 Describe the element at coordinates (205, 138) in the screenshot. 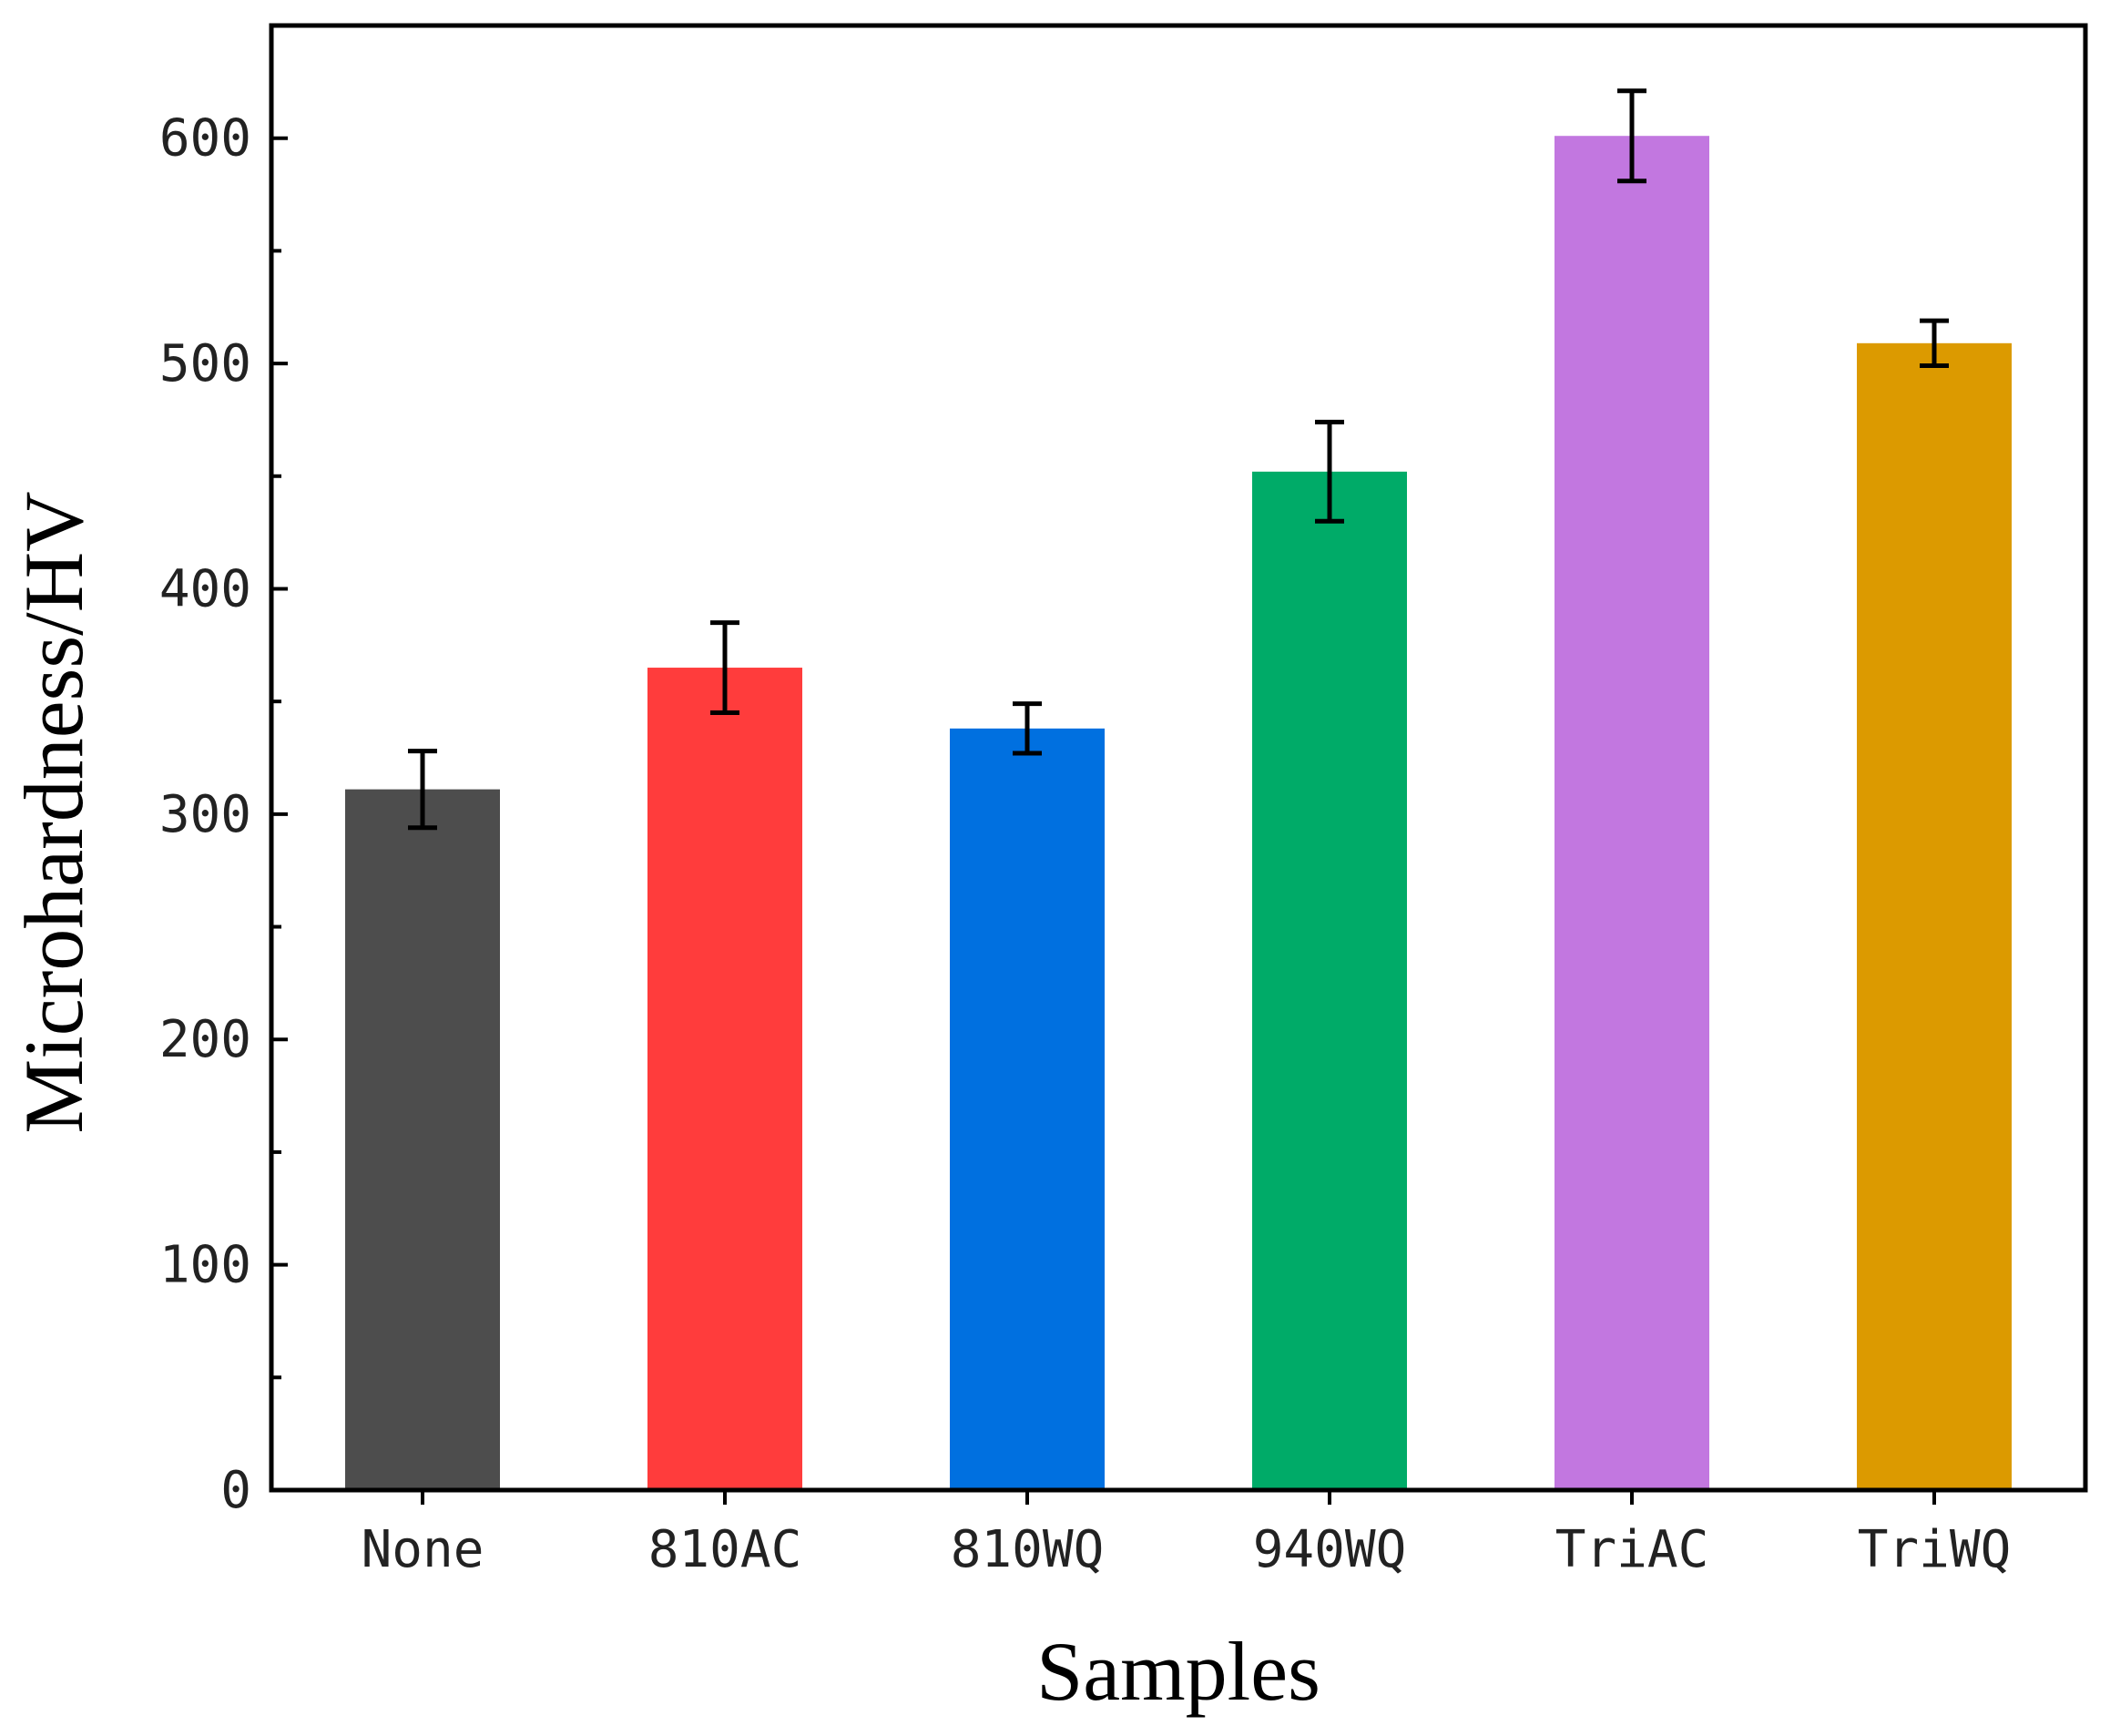

I see `y-tick-label: 600` at that location.